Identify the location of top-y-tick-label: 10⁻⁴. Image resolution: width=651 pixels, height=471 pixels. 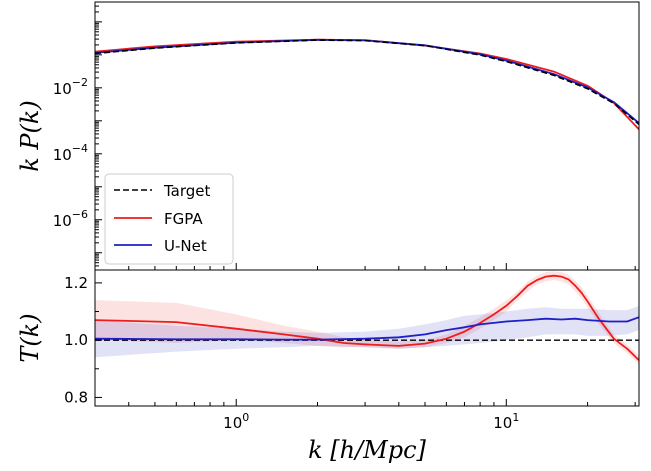
(70, 153).